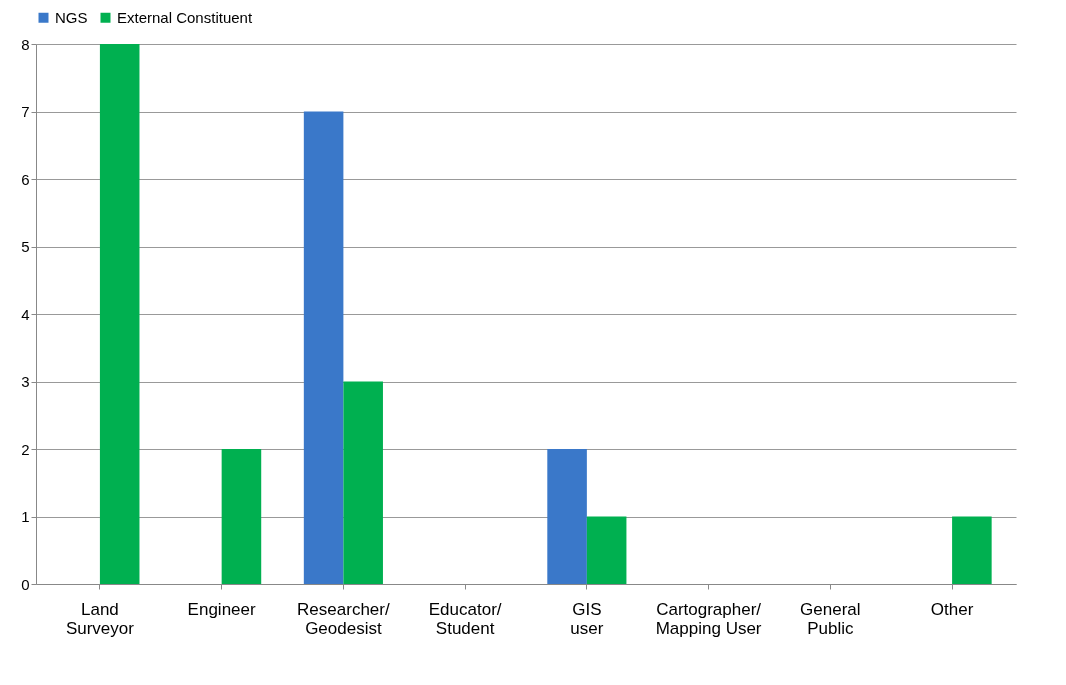 This screenshot has width=1066, height=685. Describe the element at coordinates (465, 618) in the screenshot. I see `x-tick-label: Educator/Student` at that location.